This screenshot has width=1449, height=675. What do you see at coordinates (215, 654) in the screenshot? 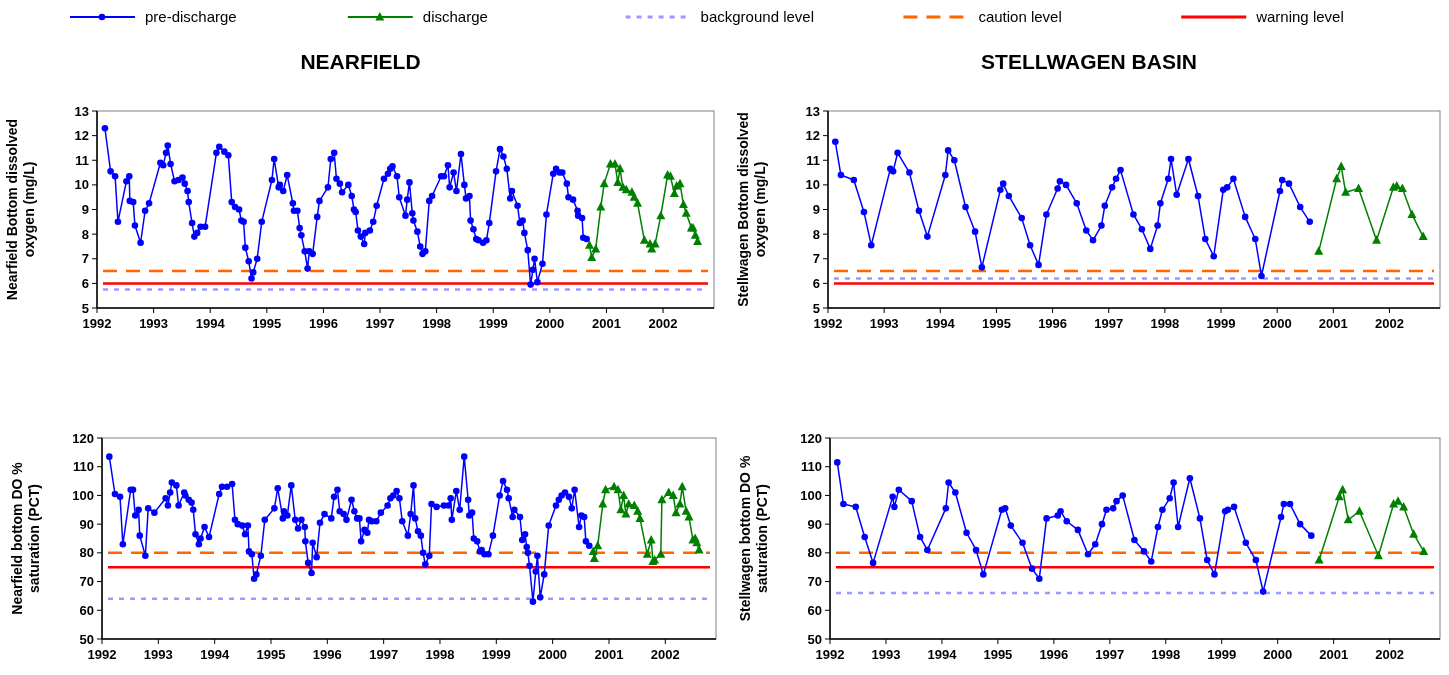
I see `x-tick-label: 1994` at bounding box center [215, 654].